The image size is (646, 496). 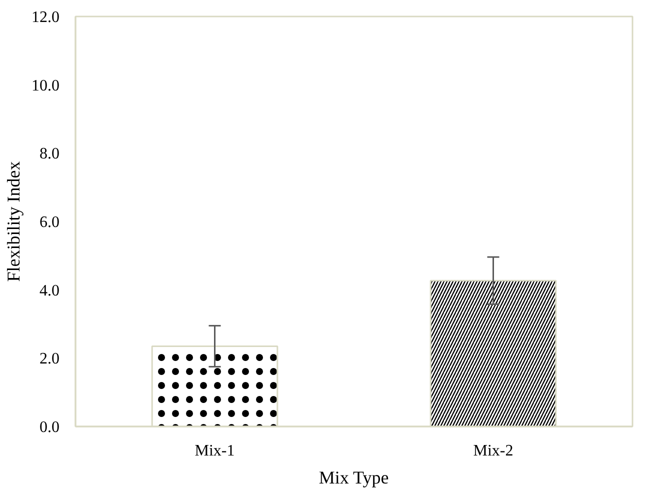 What do you see at coordinates (46, 17) in the screenshot?
I see `y-tick-label: 12.0` at bounding box center [46, 17].